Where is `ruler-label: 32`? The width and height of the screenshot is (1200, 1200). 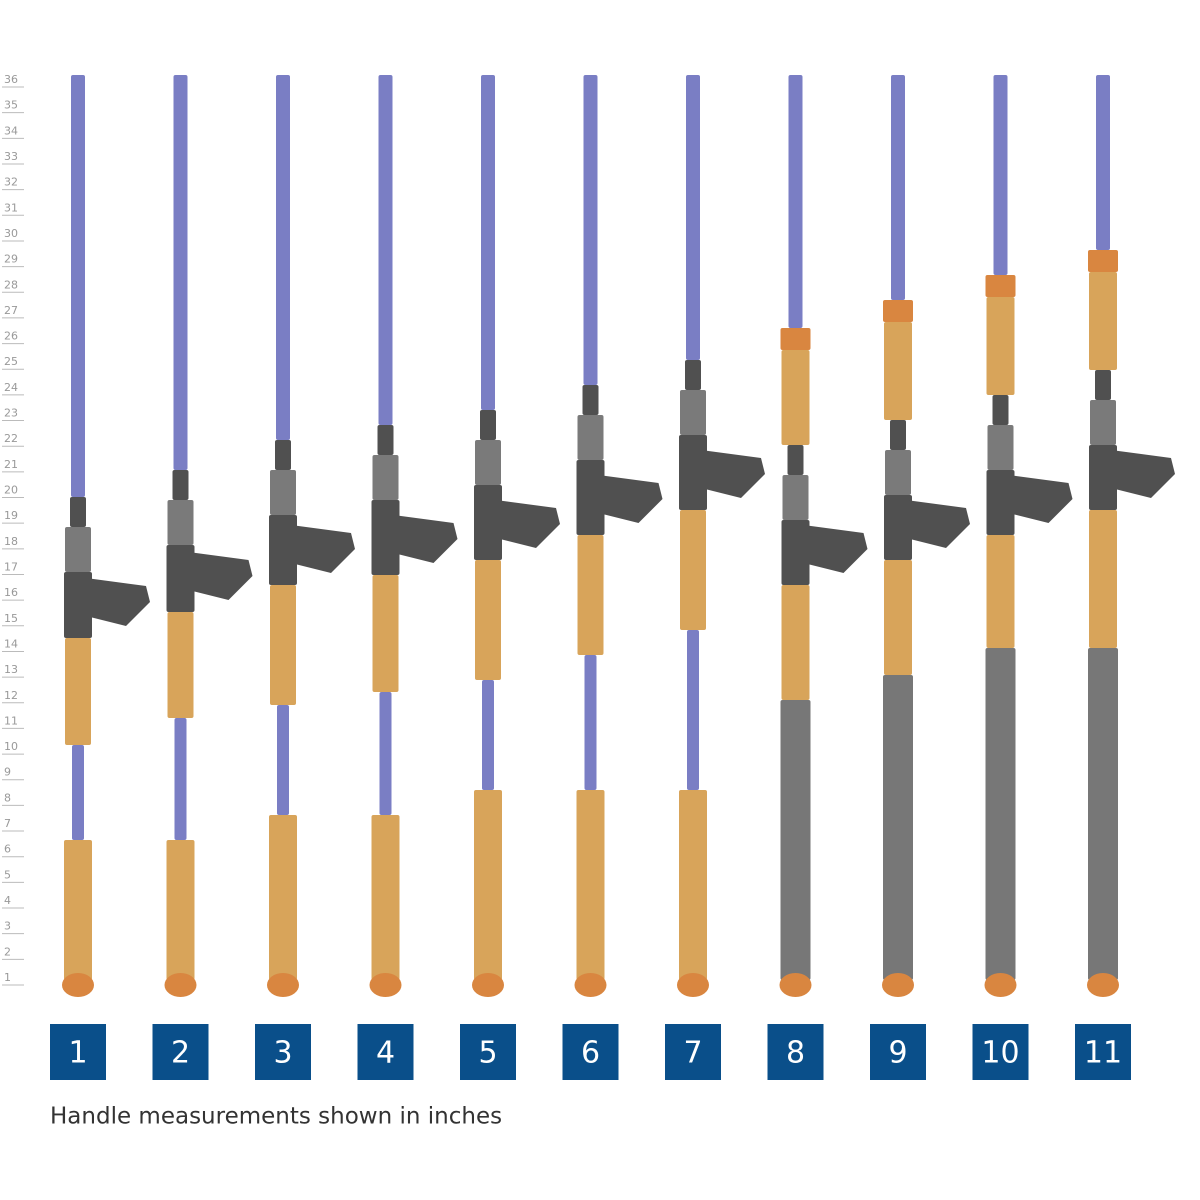
ruler-label: 32 is located at coordinates (11, 182).